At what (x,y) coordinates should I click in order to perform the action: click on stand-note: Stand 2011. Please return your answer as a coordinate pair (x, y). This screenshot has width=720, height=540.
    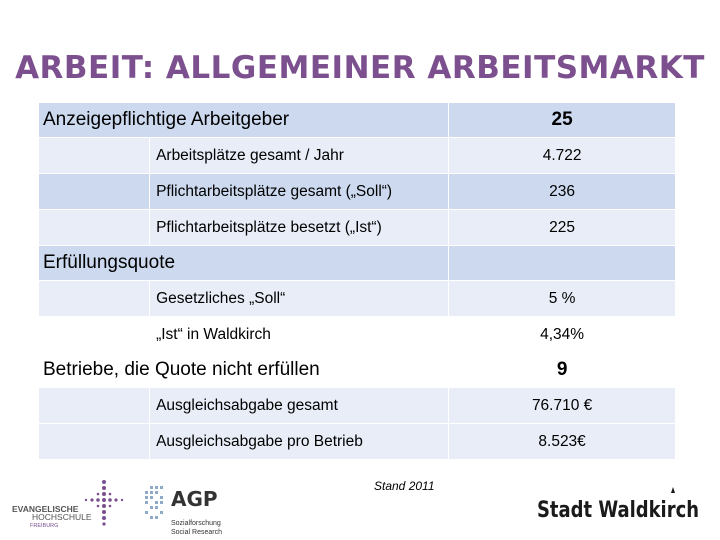
    Looking at the image, I should click on (404, 486).